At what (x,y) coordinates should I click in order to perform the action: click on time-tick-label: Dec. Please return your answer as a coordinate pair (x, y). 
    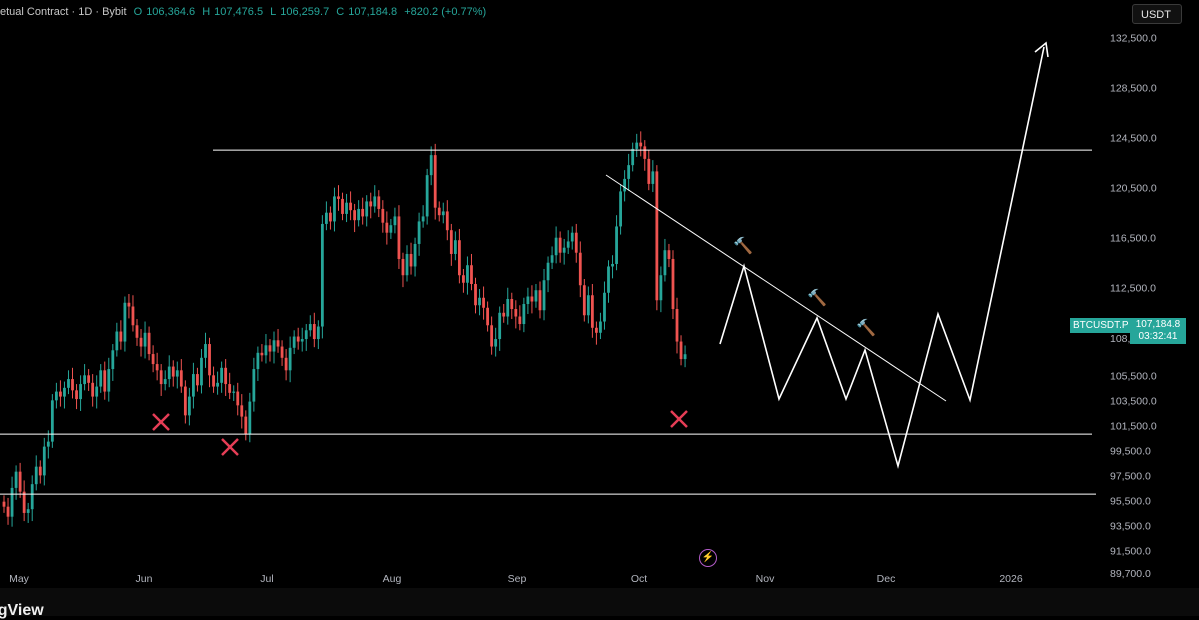
    Looking at the image, I should click on (886, 579).